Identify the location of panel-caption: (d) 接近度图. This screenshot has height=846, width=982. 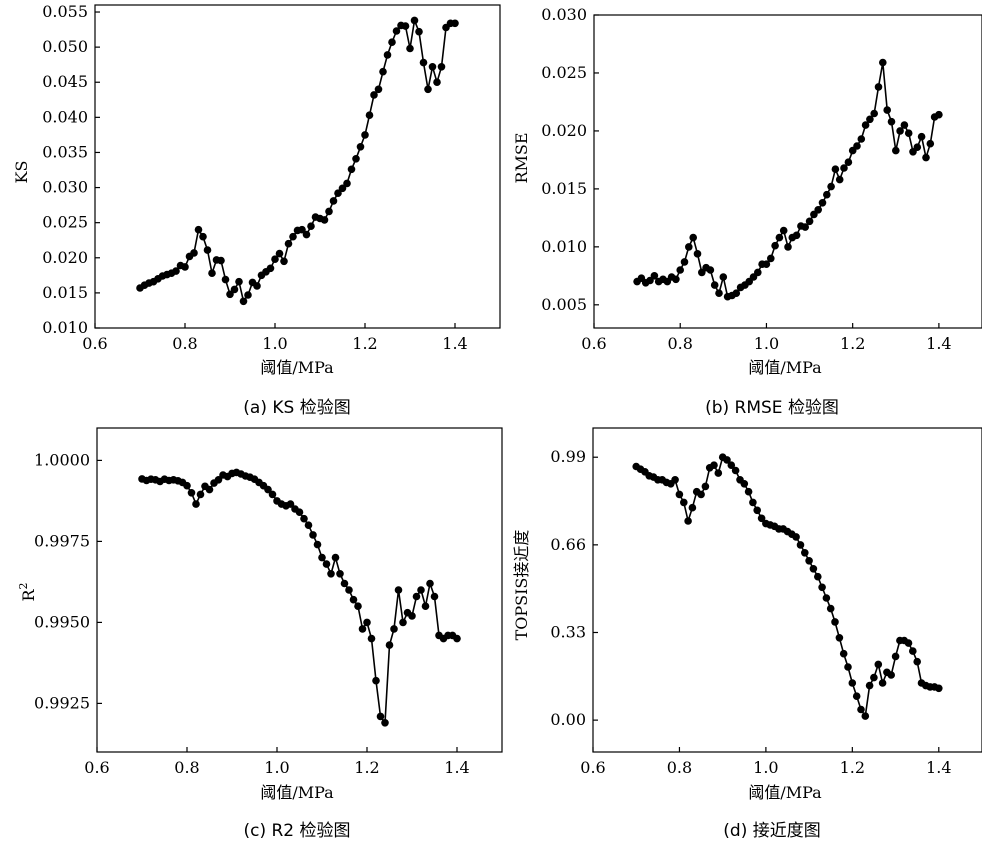
(771, 831).